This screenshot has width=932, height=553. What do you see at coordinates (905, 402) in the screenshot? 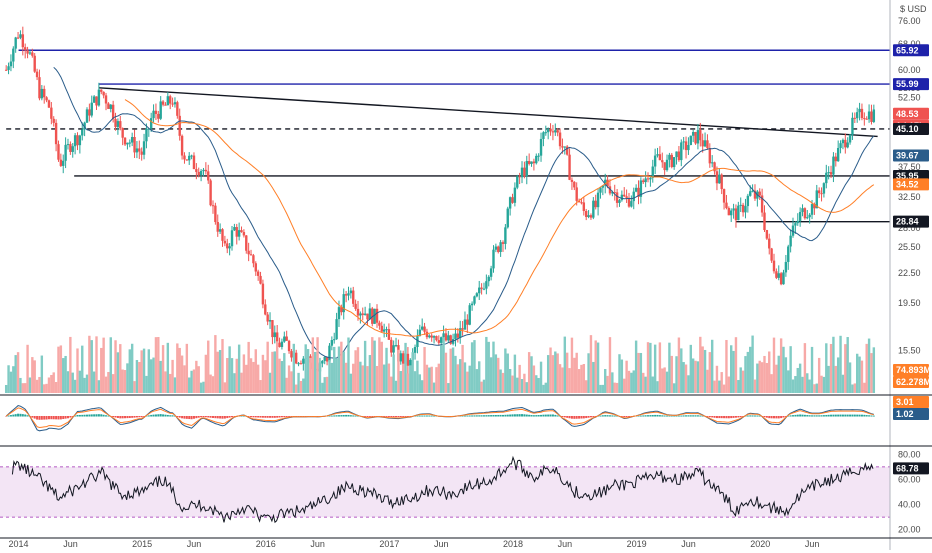
I see `macd-tag: 3.01` at bounding box center [905, 402].